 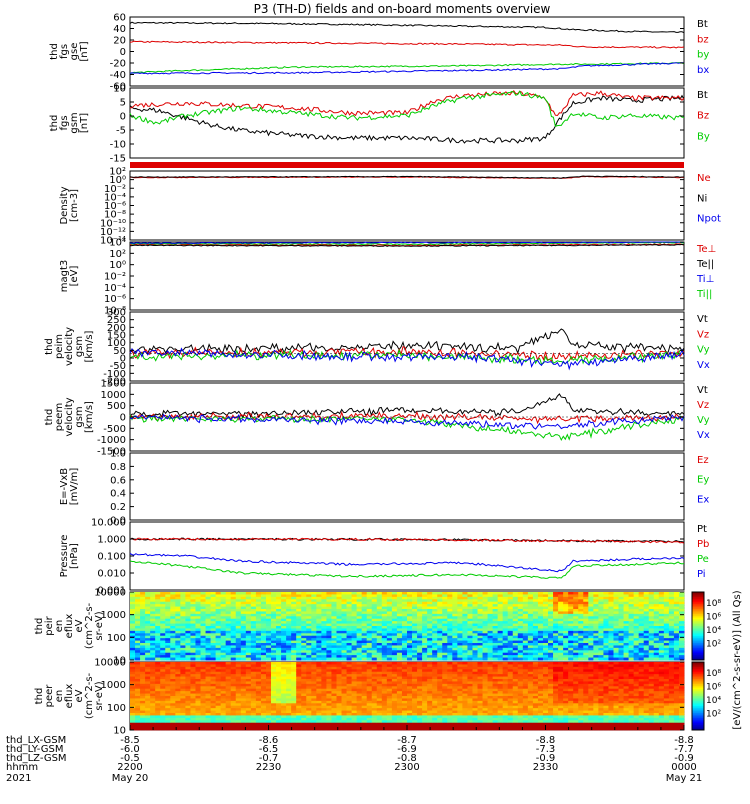 What do you see at coordinates (89, 346) in the screenshot?
I see `y-axis-label: [km/s]` at bounding box center [89, 346].